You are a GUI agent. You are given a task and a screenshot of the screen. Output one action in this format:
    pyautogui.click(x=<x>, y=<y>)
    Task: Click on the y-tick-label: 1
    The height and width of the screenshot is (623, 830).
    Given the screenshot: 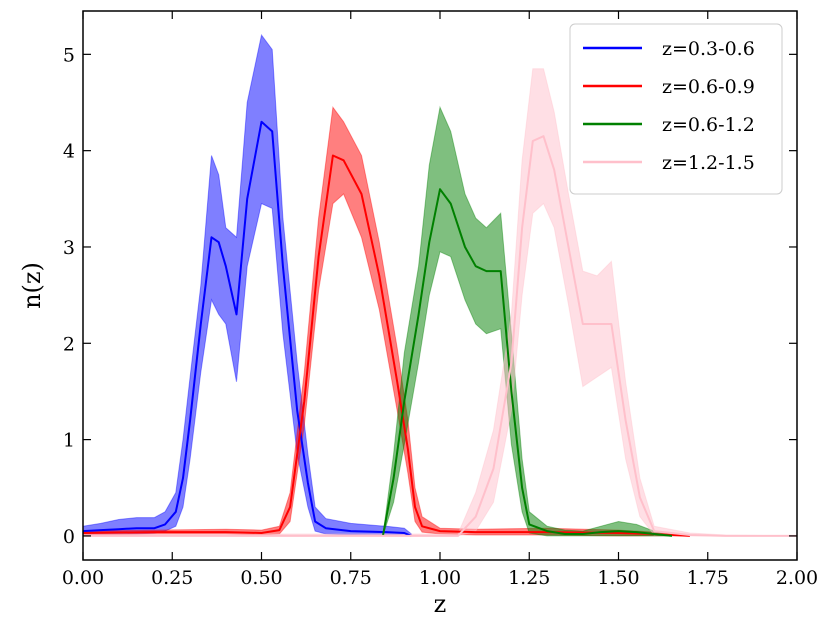 What is the action you would take?
    pyautogui.click(x=69, y=441)
    